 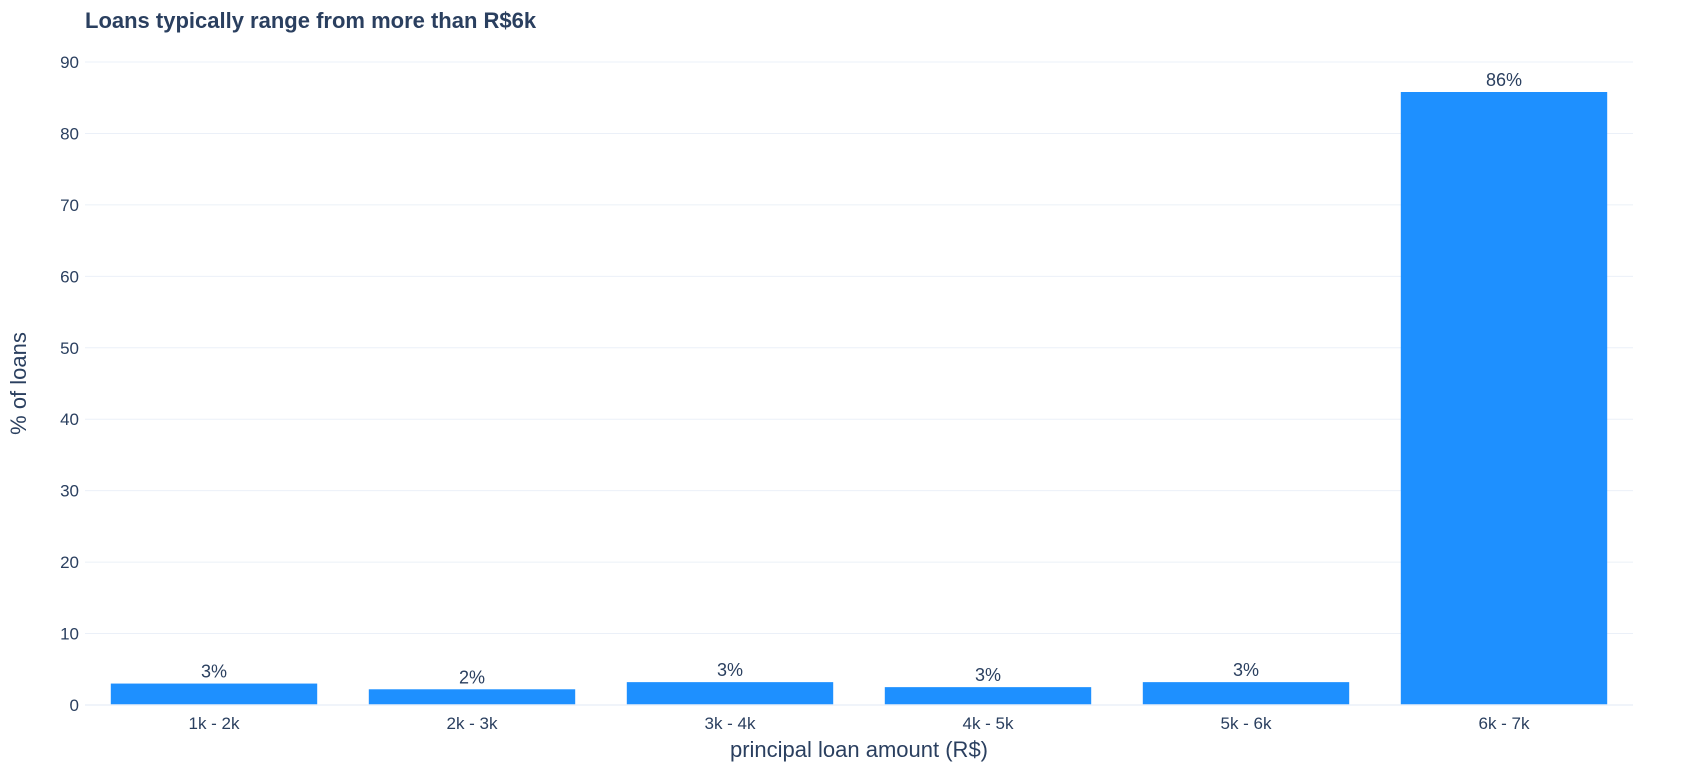 I want to click on x-tick-label: 6k - 7k, so click(x=1504, y=723).